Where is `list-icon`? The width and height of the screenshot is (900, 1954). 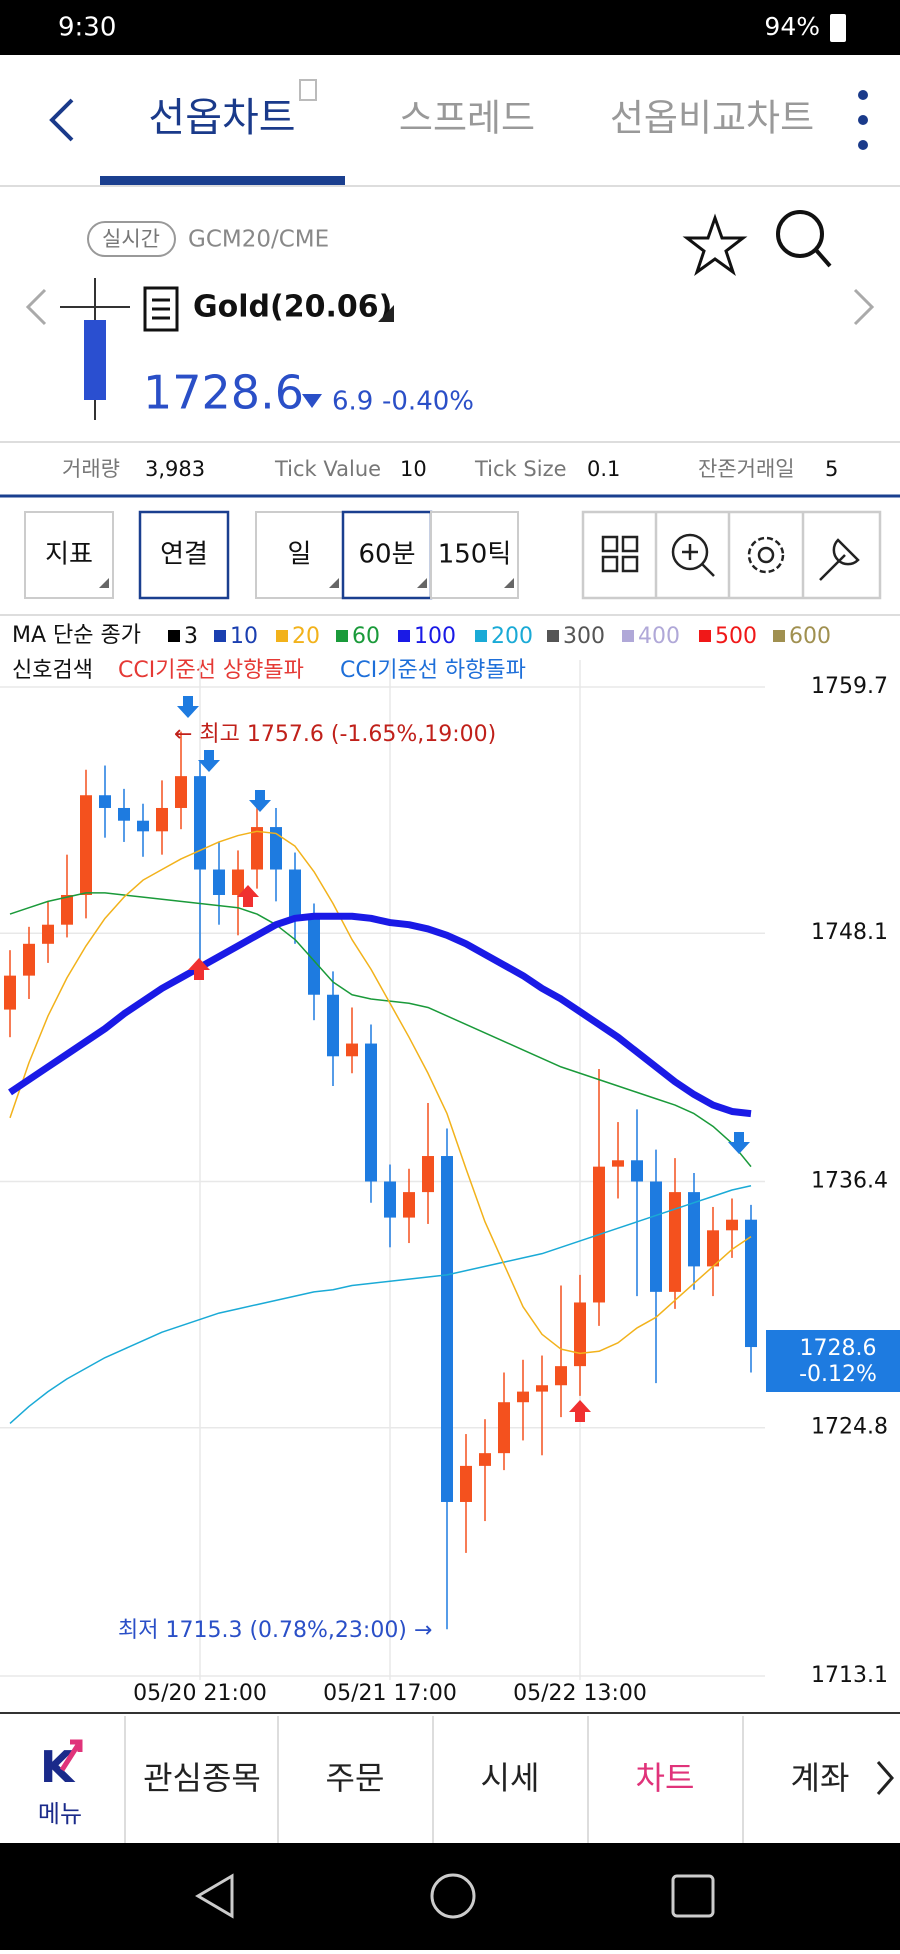
list-icon is located at coordinates (161, 309).